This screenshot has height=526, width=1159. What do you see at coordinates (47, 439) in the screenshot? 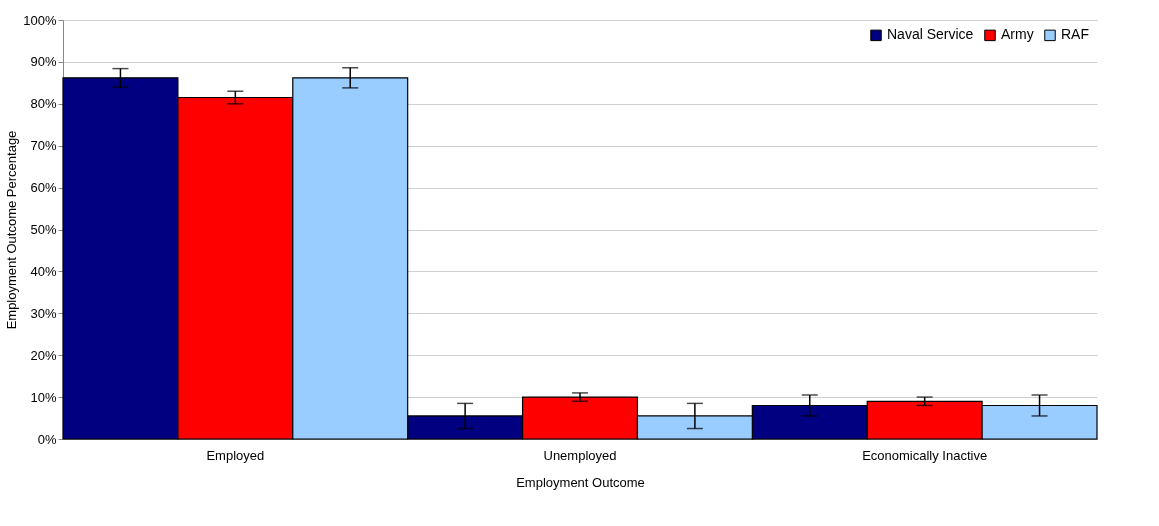
I see `y-tick-label: 0%` at bounding box center [47, 439].